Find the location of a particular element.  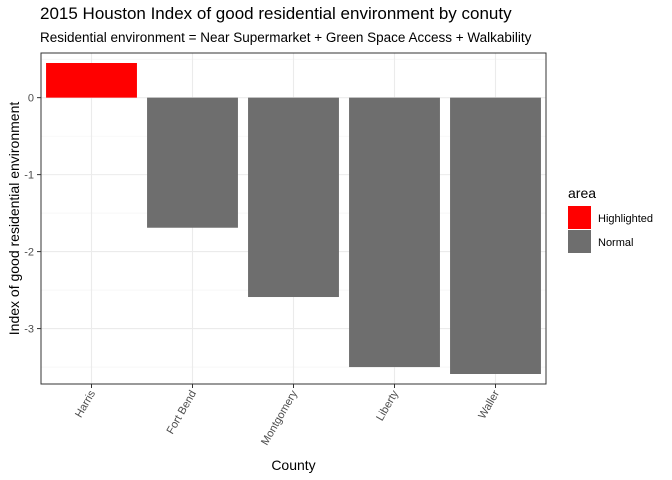

bar-waller is located at coordinates (495, 235).